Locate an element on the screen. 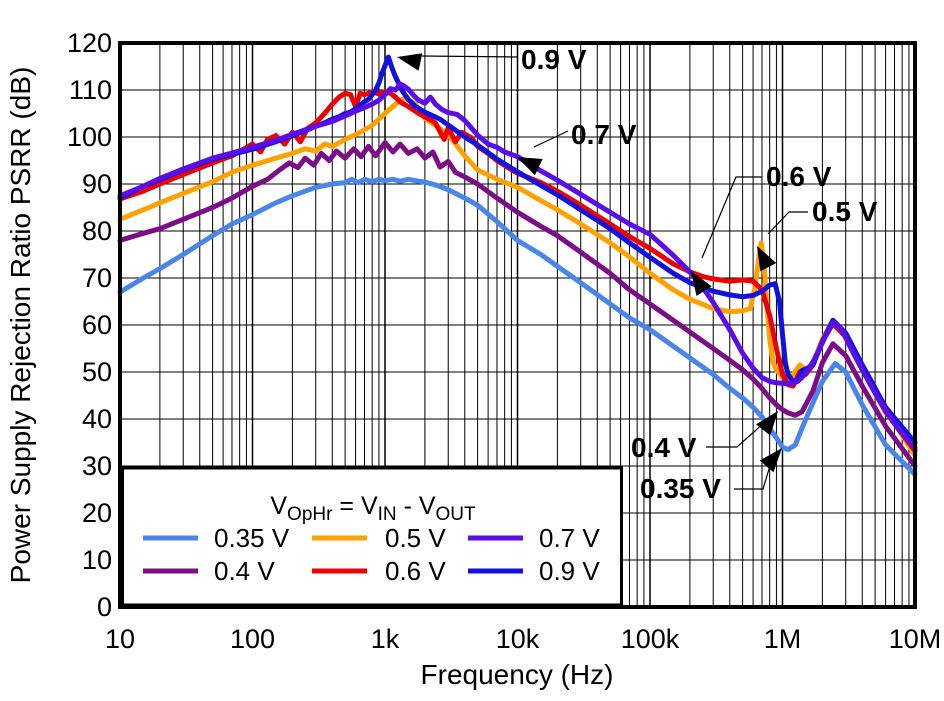 This screenshot has width=944, height=701. annotation-label: 0.35 V is located at coordinates (680, 488).